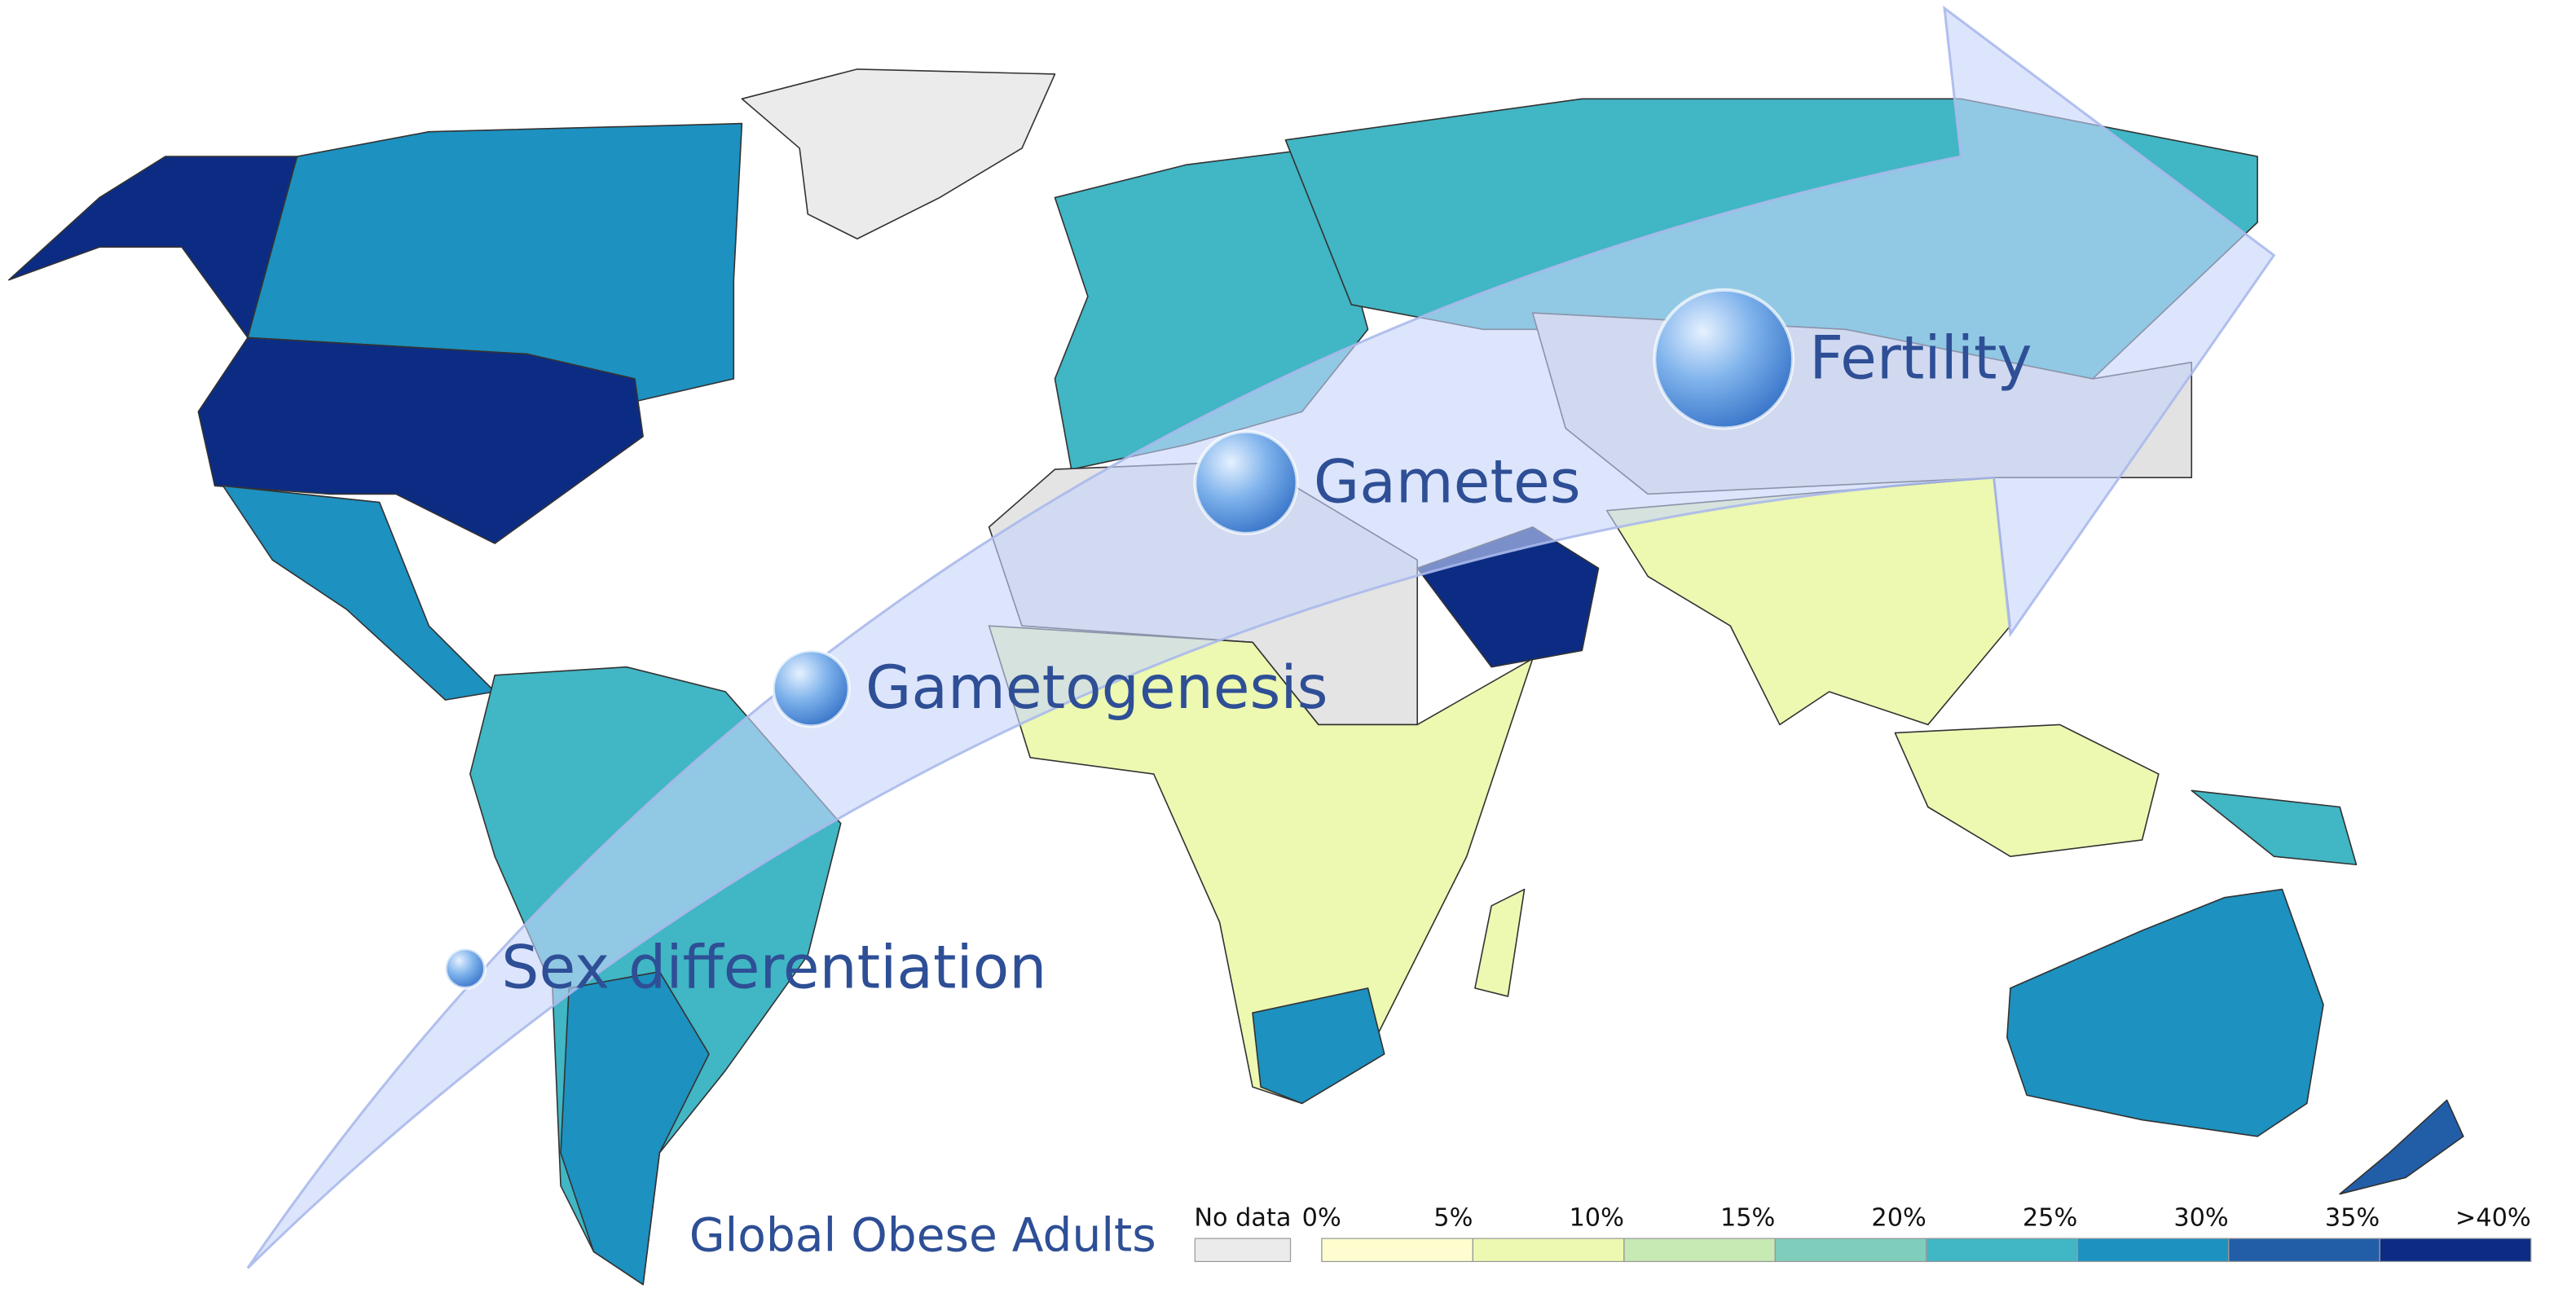 This screenshot has height=1306, width=2576. I want to click on africa, so click(1261, 865).